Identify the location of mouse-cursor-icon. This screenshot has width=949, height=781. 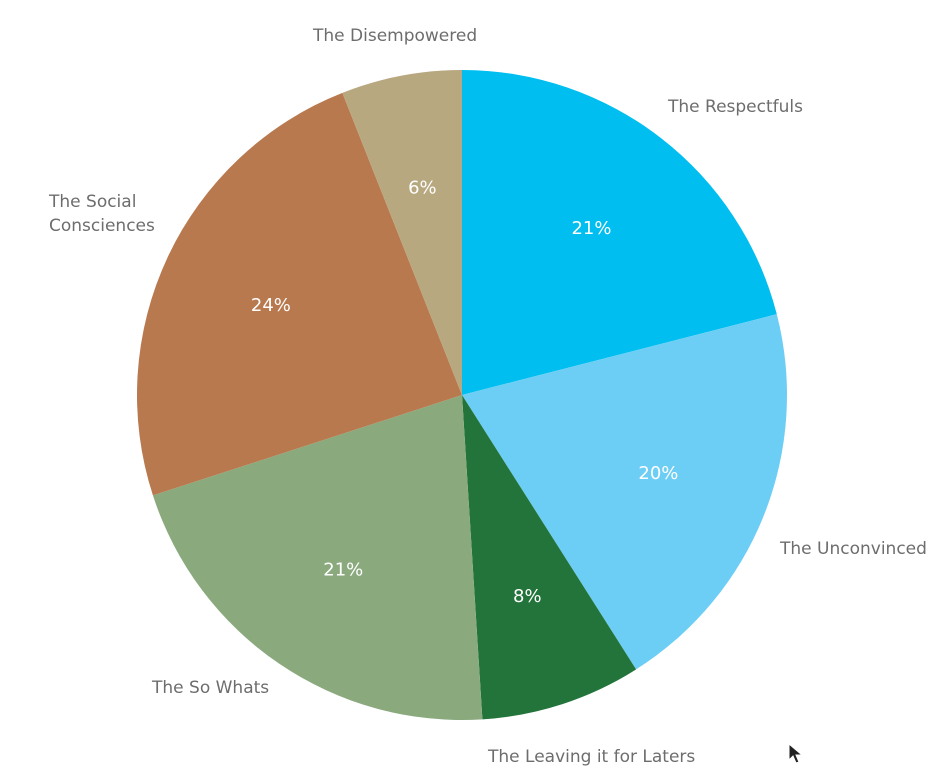
(796, 753).